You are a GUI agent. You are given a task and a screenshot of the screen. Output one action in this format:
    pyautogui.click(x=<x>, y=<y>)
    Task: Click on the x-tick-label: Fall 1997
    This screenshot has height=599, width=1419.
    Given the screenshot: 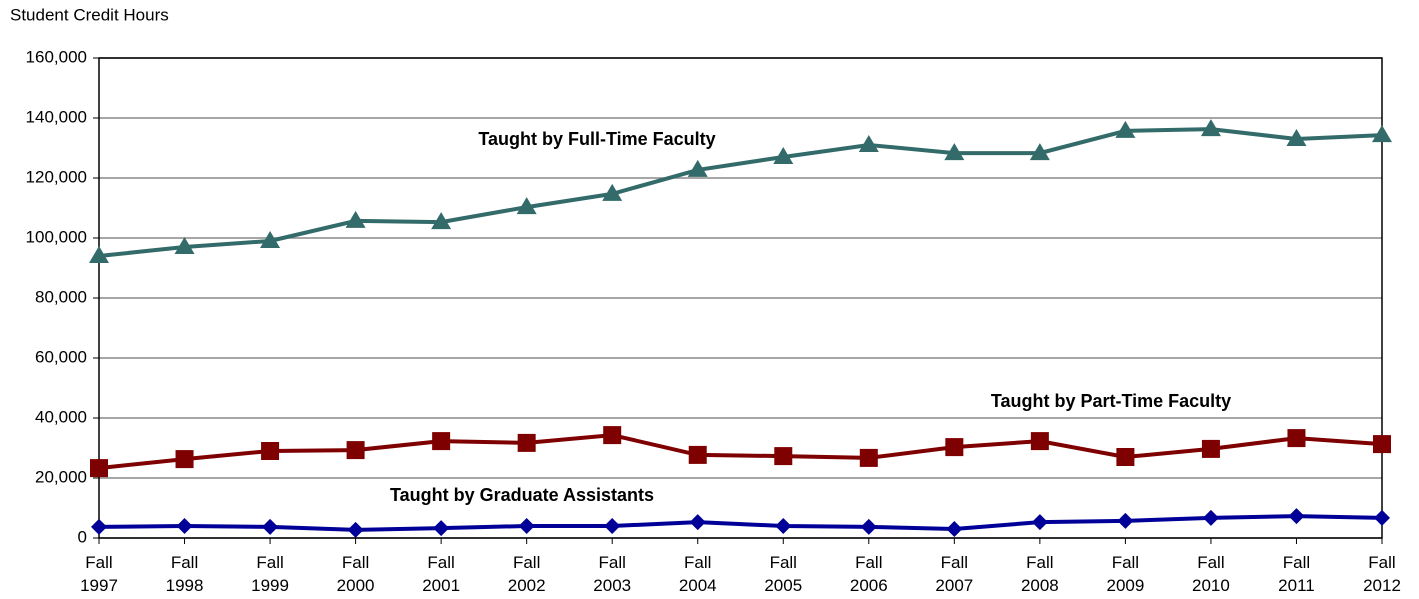 What is the action you would take?
    pyautogui.click(x=99, y=574)
    